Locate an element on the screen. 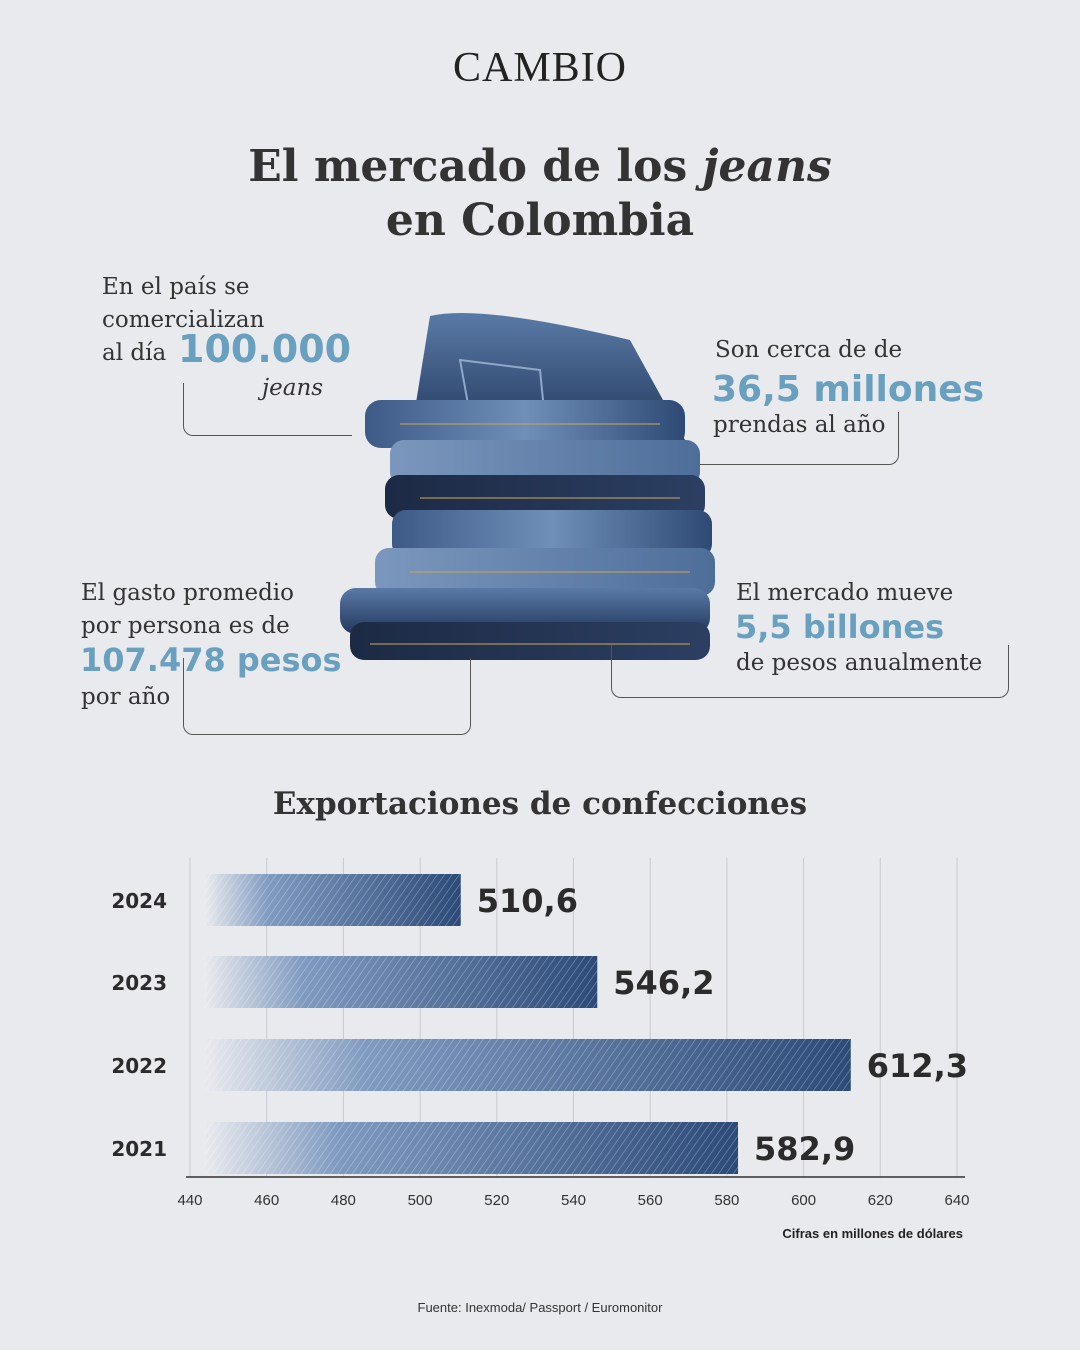 Image resolution: width=1080 pixels, height=1350 pixels. chart-title: Exportaciones de confecciones is located at coordinates (540, 804).